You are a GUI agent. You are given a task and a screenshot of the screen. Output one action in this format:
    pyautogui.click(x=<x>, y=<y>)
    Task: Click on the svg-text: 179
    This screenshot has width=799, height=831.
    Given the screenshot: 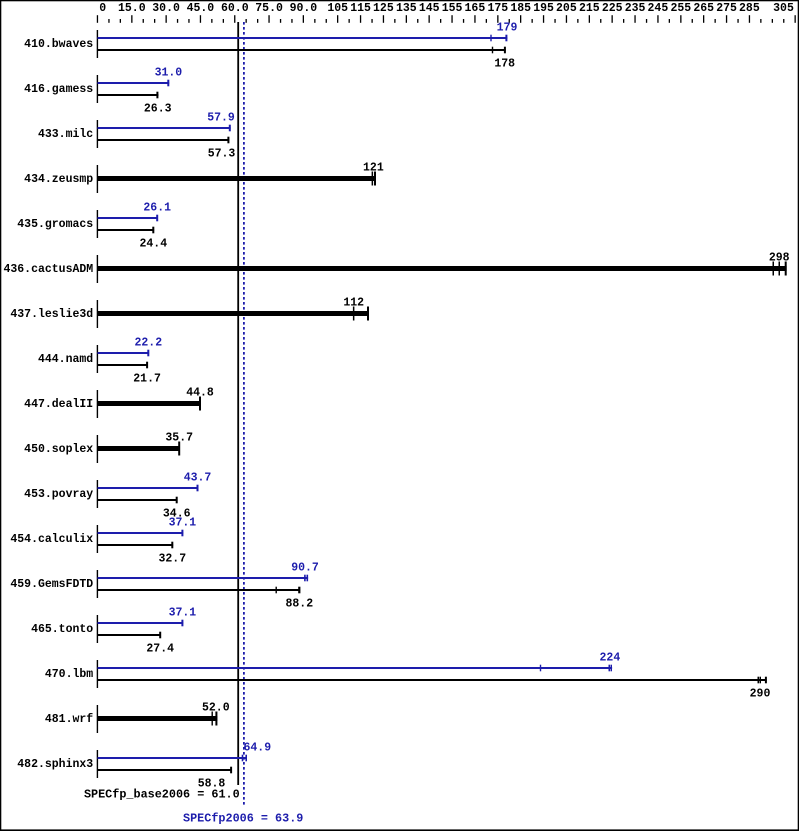 What is the action you would take?
    pyautogui.click(x=507, y=28)
    